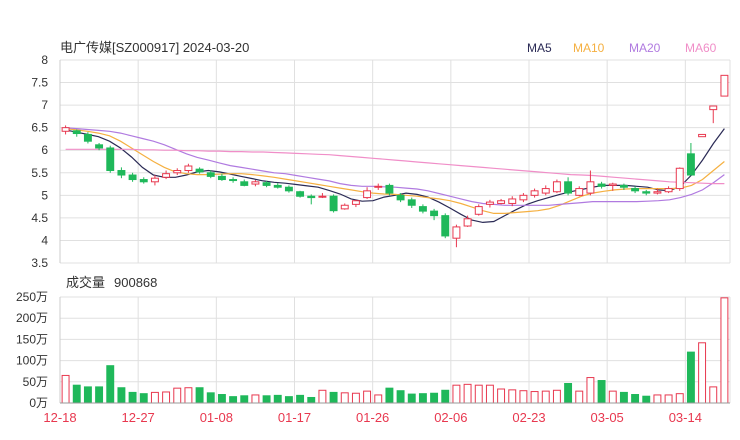  What do you see at coordinates (44, 240) in the screenshot?
I see `price-tick-label: 4` at bounding box center [44, 240].